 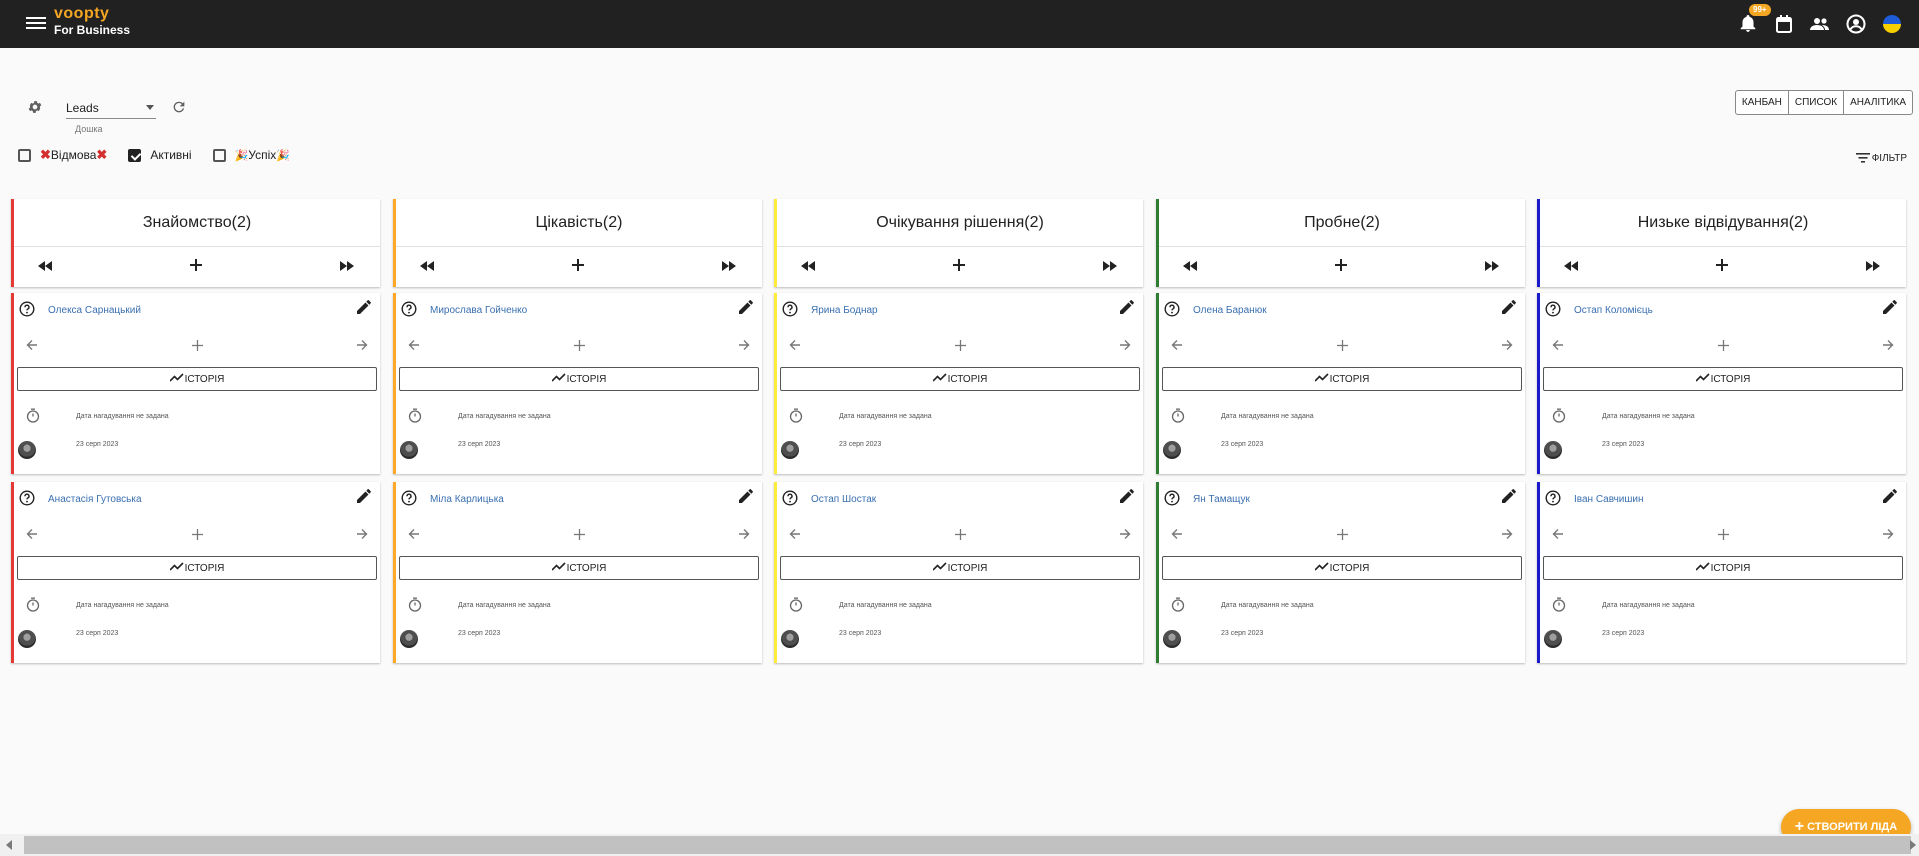 What do you see at coordinates (1613, 310) in the screenshot?
I see `lead-name: Остап Коломієць` at bounding box center [1613, 310].